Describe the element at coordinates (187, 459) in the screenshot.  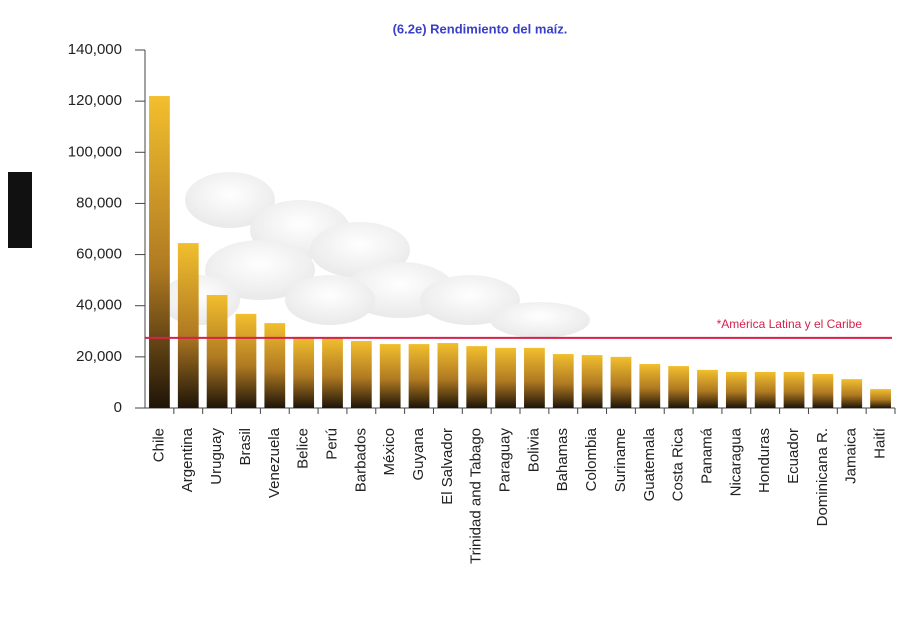
I see `x-tick-label: Argentina` at that location.